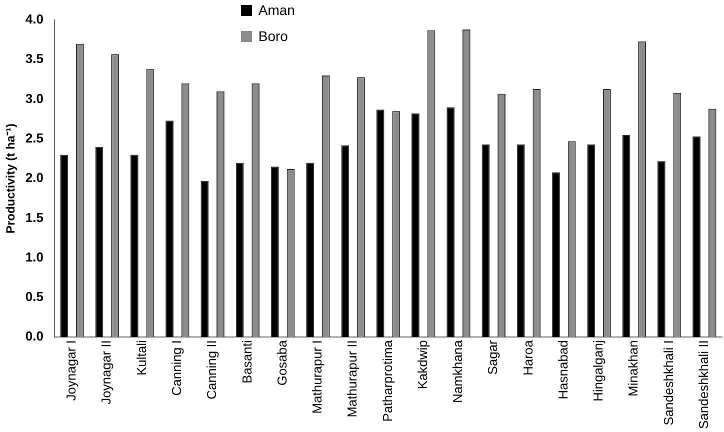  I want to click on x-tick-label: Canning I, so click(176, 368).